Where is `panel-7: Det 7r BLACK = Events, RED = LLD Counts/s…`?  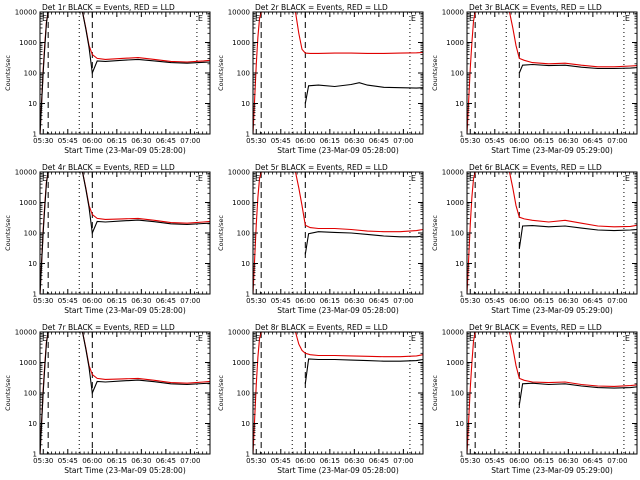
panel-7: Det 7r BLACK = Events, RED = LLD Counts/s… is located at coordinates (107, 399).